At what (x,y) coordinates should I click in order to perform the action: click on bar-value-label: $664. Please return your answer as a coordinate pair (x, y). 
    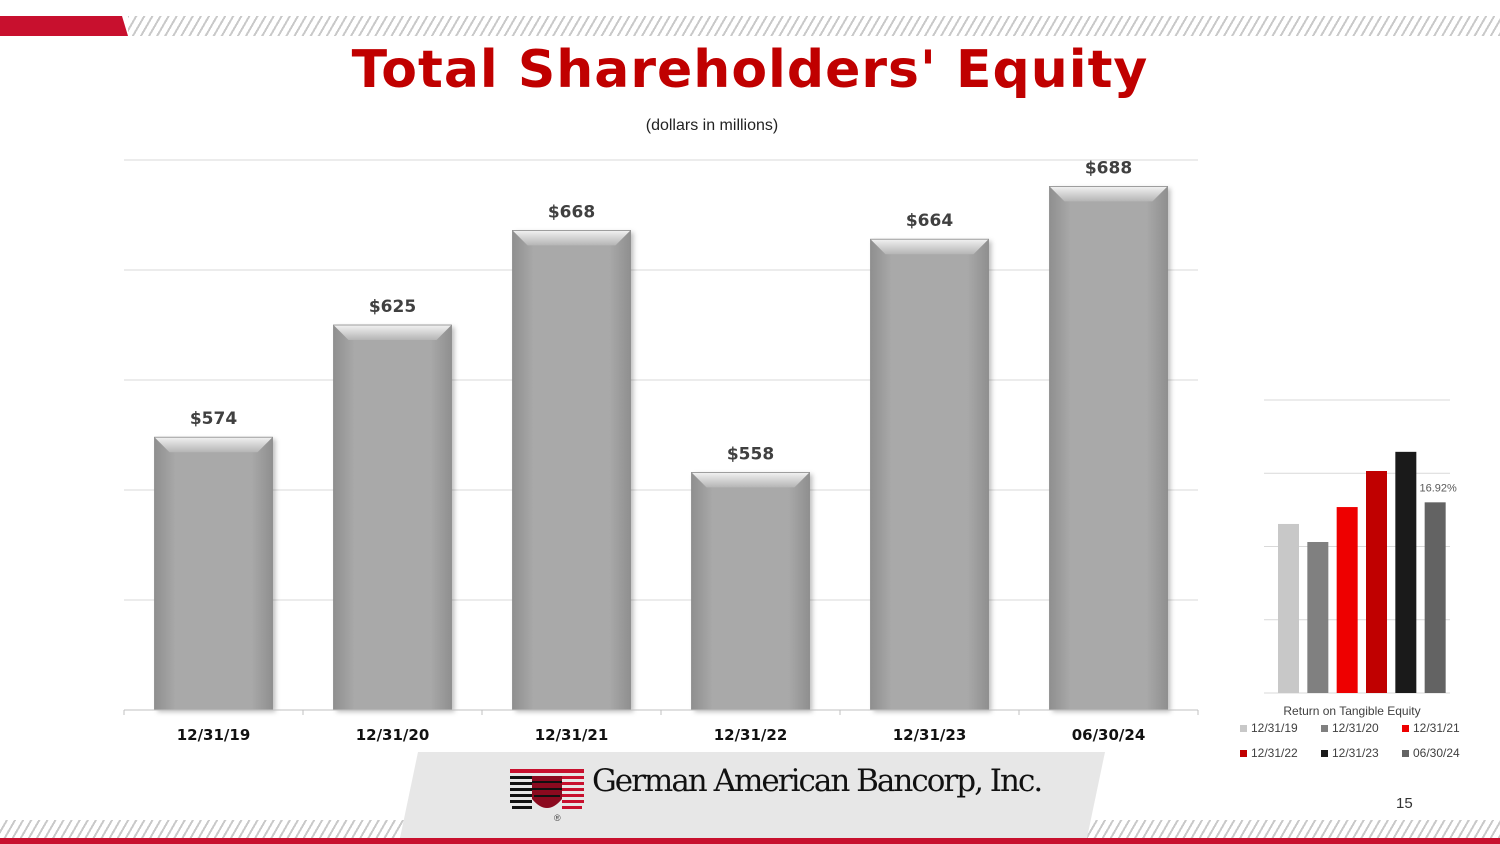
    Looking at the image, I should click on (929, 221).